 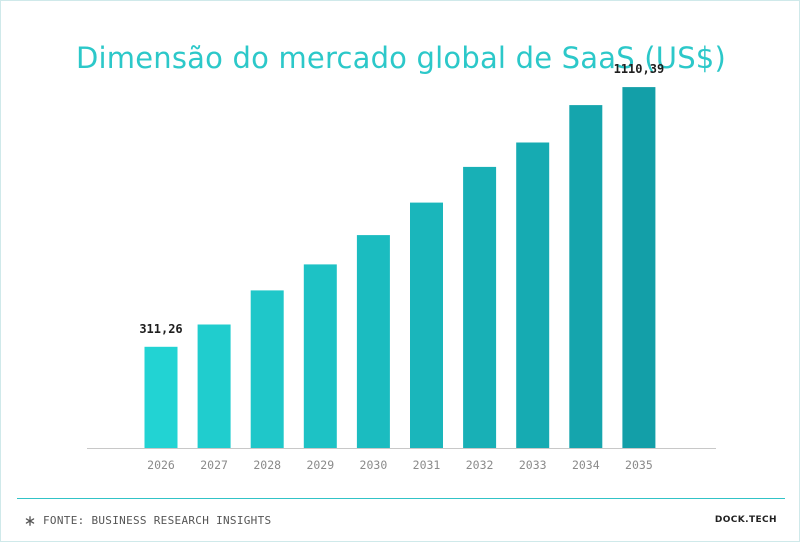 I want to click on x-tick-2026: 2026, so click(x=161, y=465).